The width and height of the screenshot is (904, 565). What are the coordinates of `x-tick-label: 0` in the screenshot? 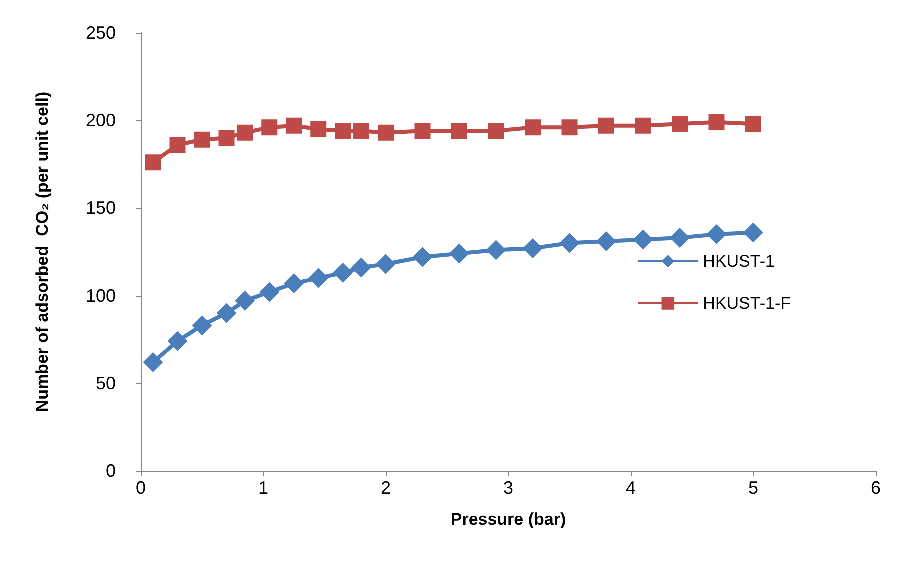 It's located at (141, 488).